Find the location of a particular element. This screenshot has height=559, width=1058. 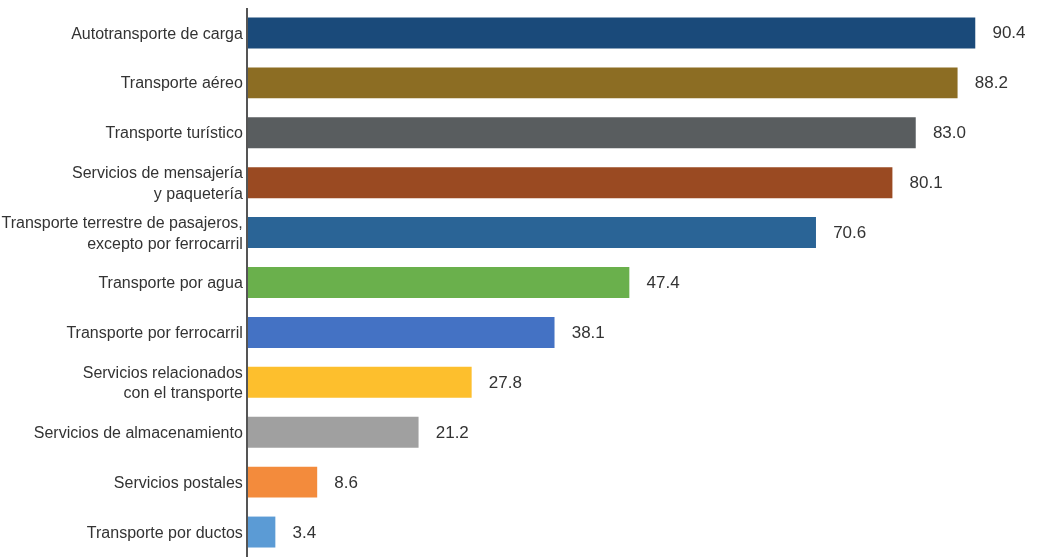

data-label: 38.1 is located at coordinates (581, 332).